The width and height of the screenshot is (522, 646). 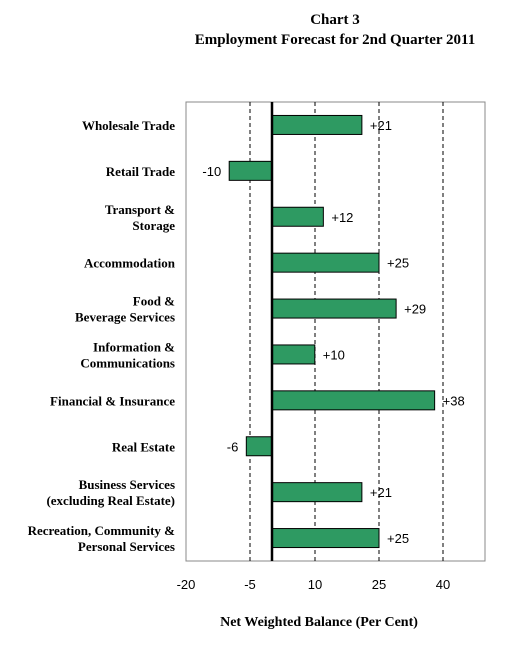 I want to click on category-label-6: Financial & Insurance, so click(x=112, y=400).